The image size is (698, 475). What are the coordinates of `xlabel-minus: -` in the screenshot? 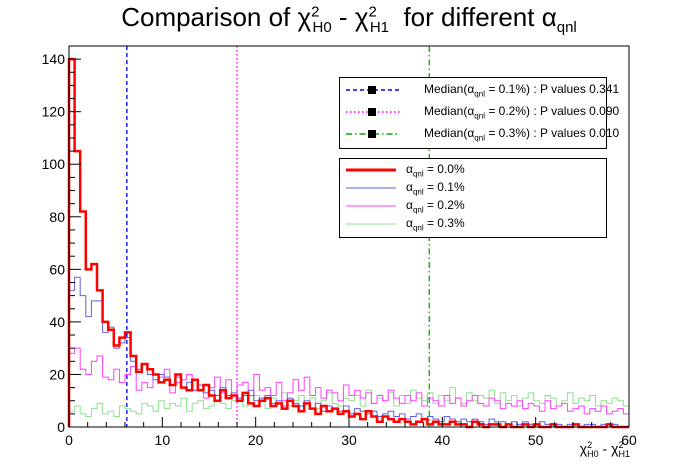 It's located at (605, 448).